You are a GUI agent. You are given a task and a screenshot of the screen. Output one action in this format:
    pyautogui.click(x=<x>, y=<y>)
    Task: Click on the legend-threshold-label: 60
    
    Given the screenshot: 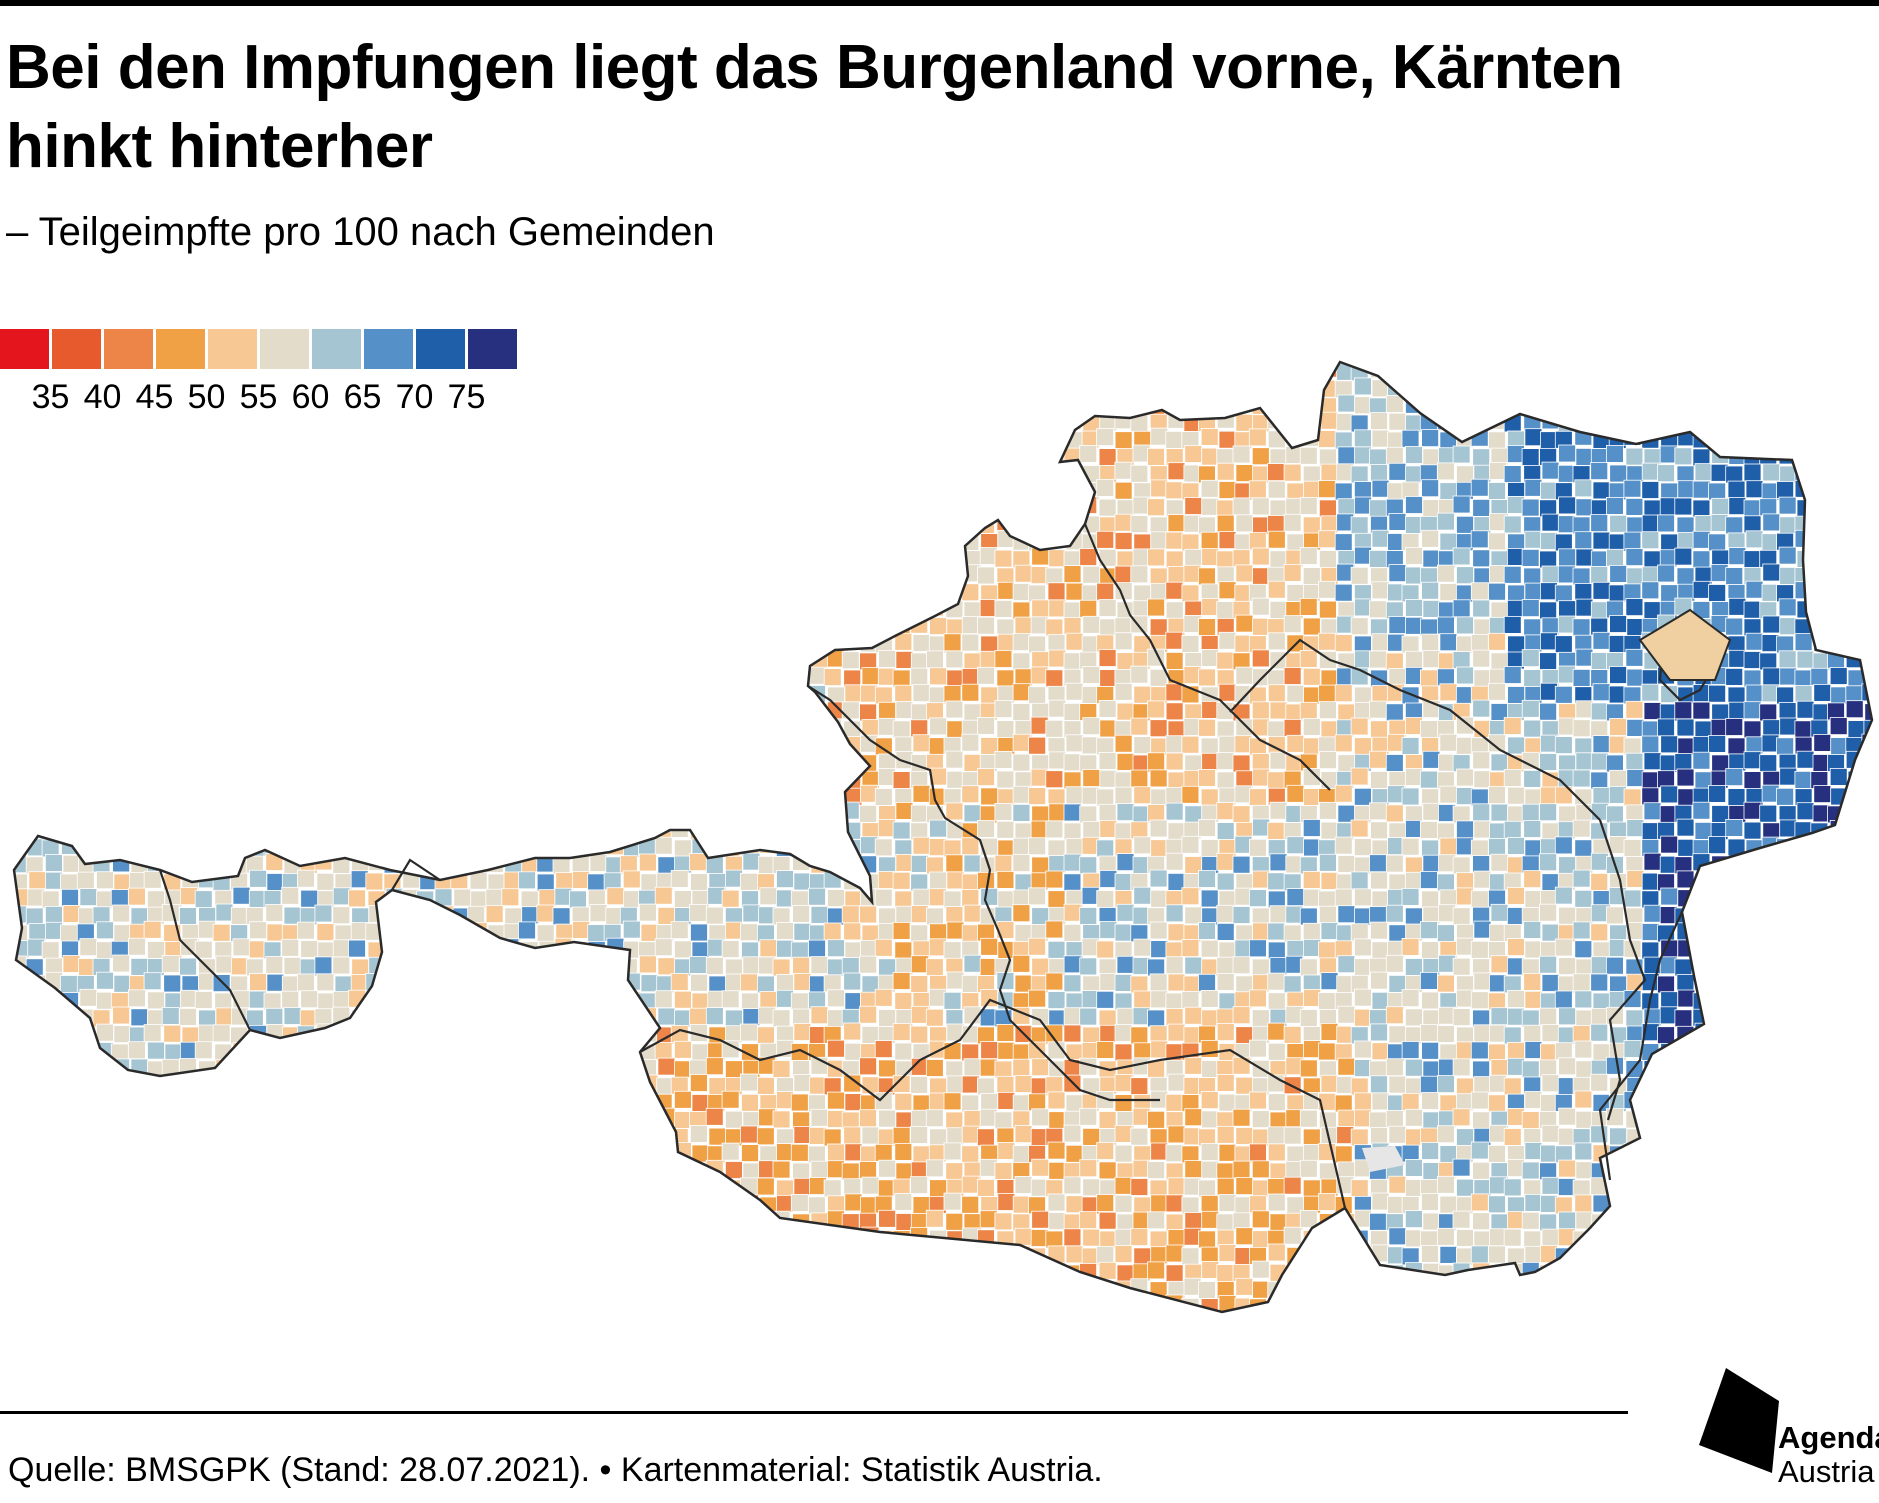 What is the action you would take?
    pyautogui.click(x=310, y=397)
    